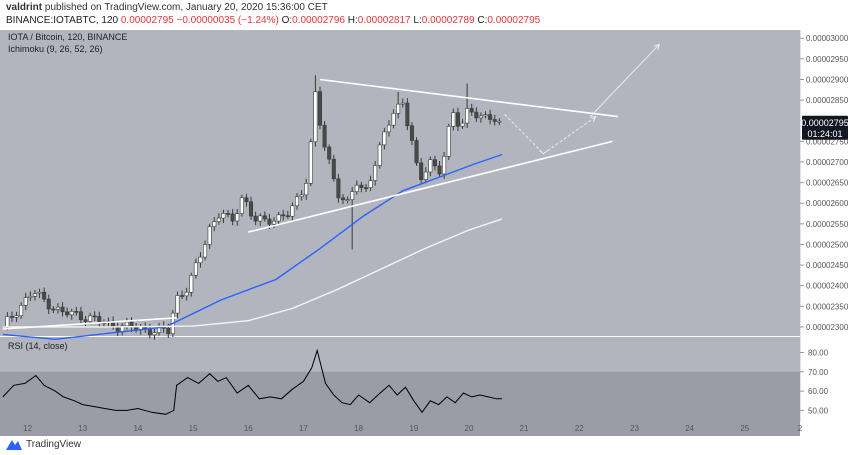 This screenshot has width=850, height=455. I want to click on pair-legend: IOTA / Bitcoin, 120, BINANCE, so click(67, 37).